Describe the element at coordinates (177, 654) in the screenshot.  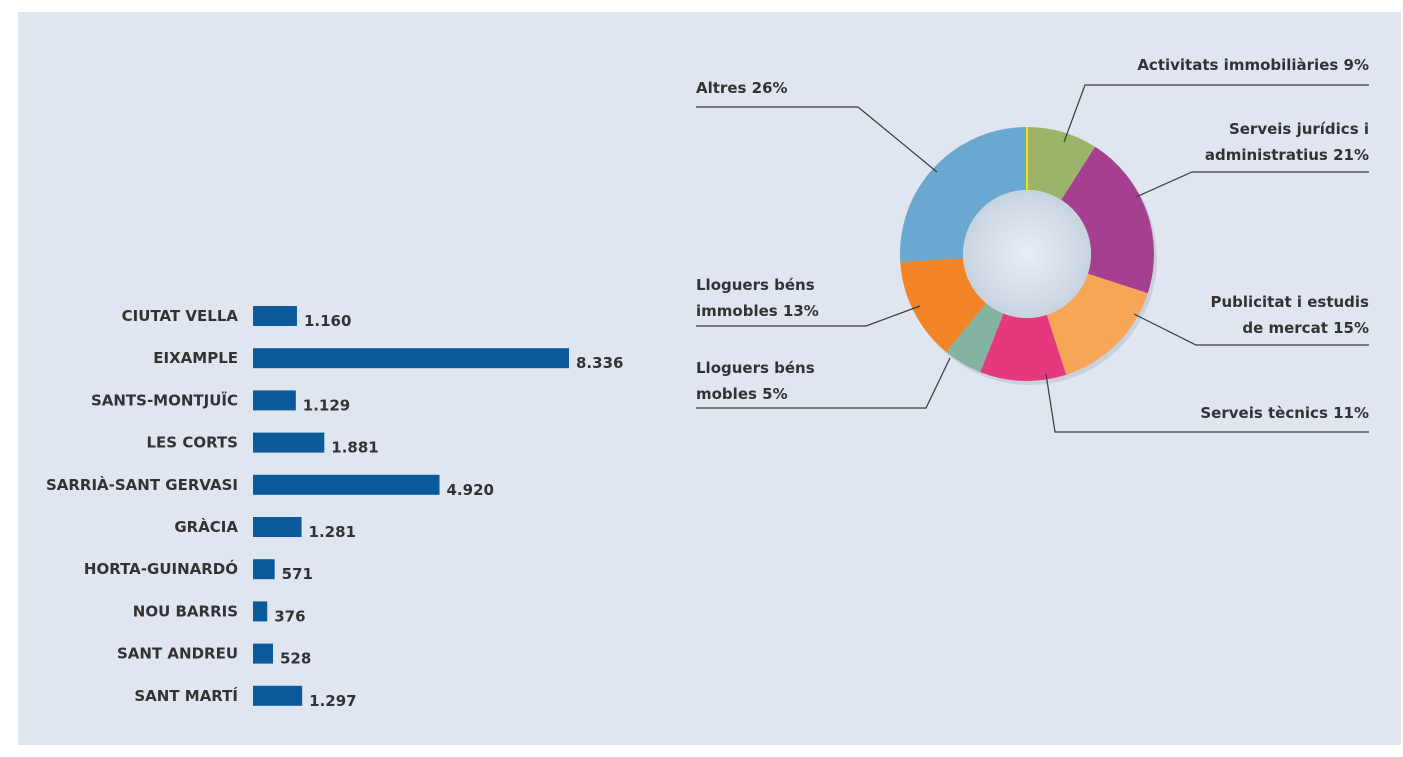
I see `category-label: SANT ANDREU` at that location.